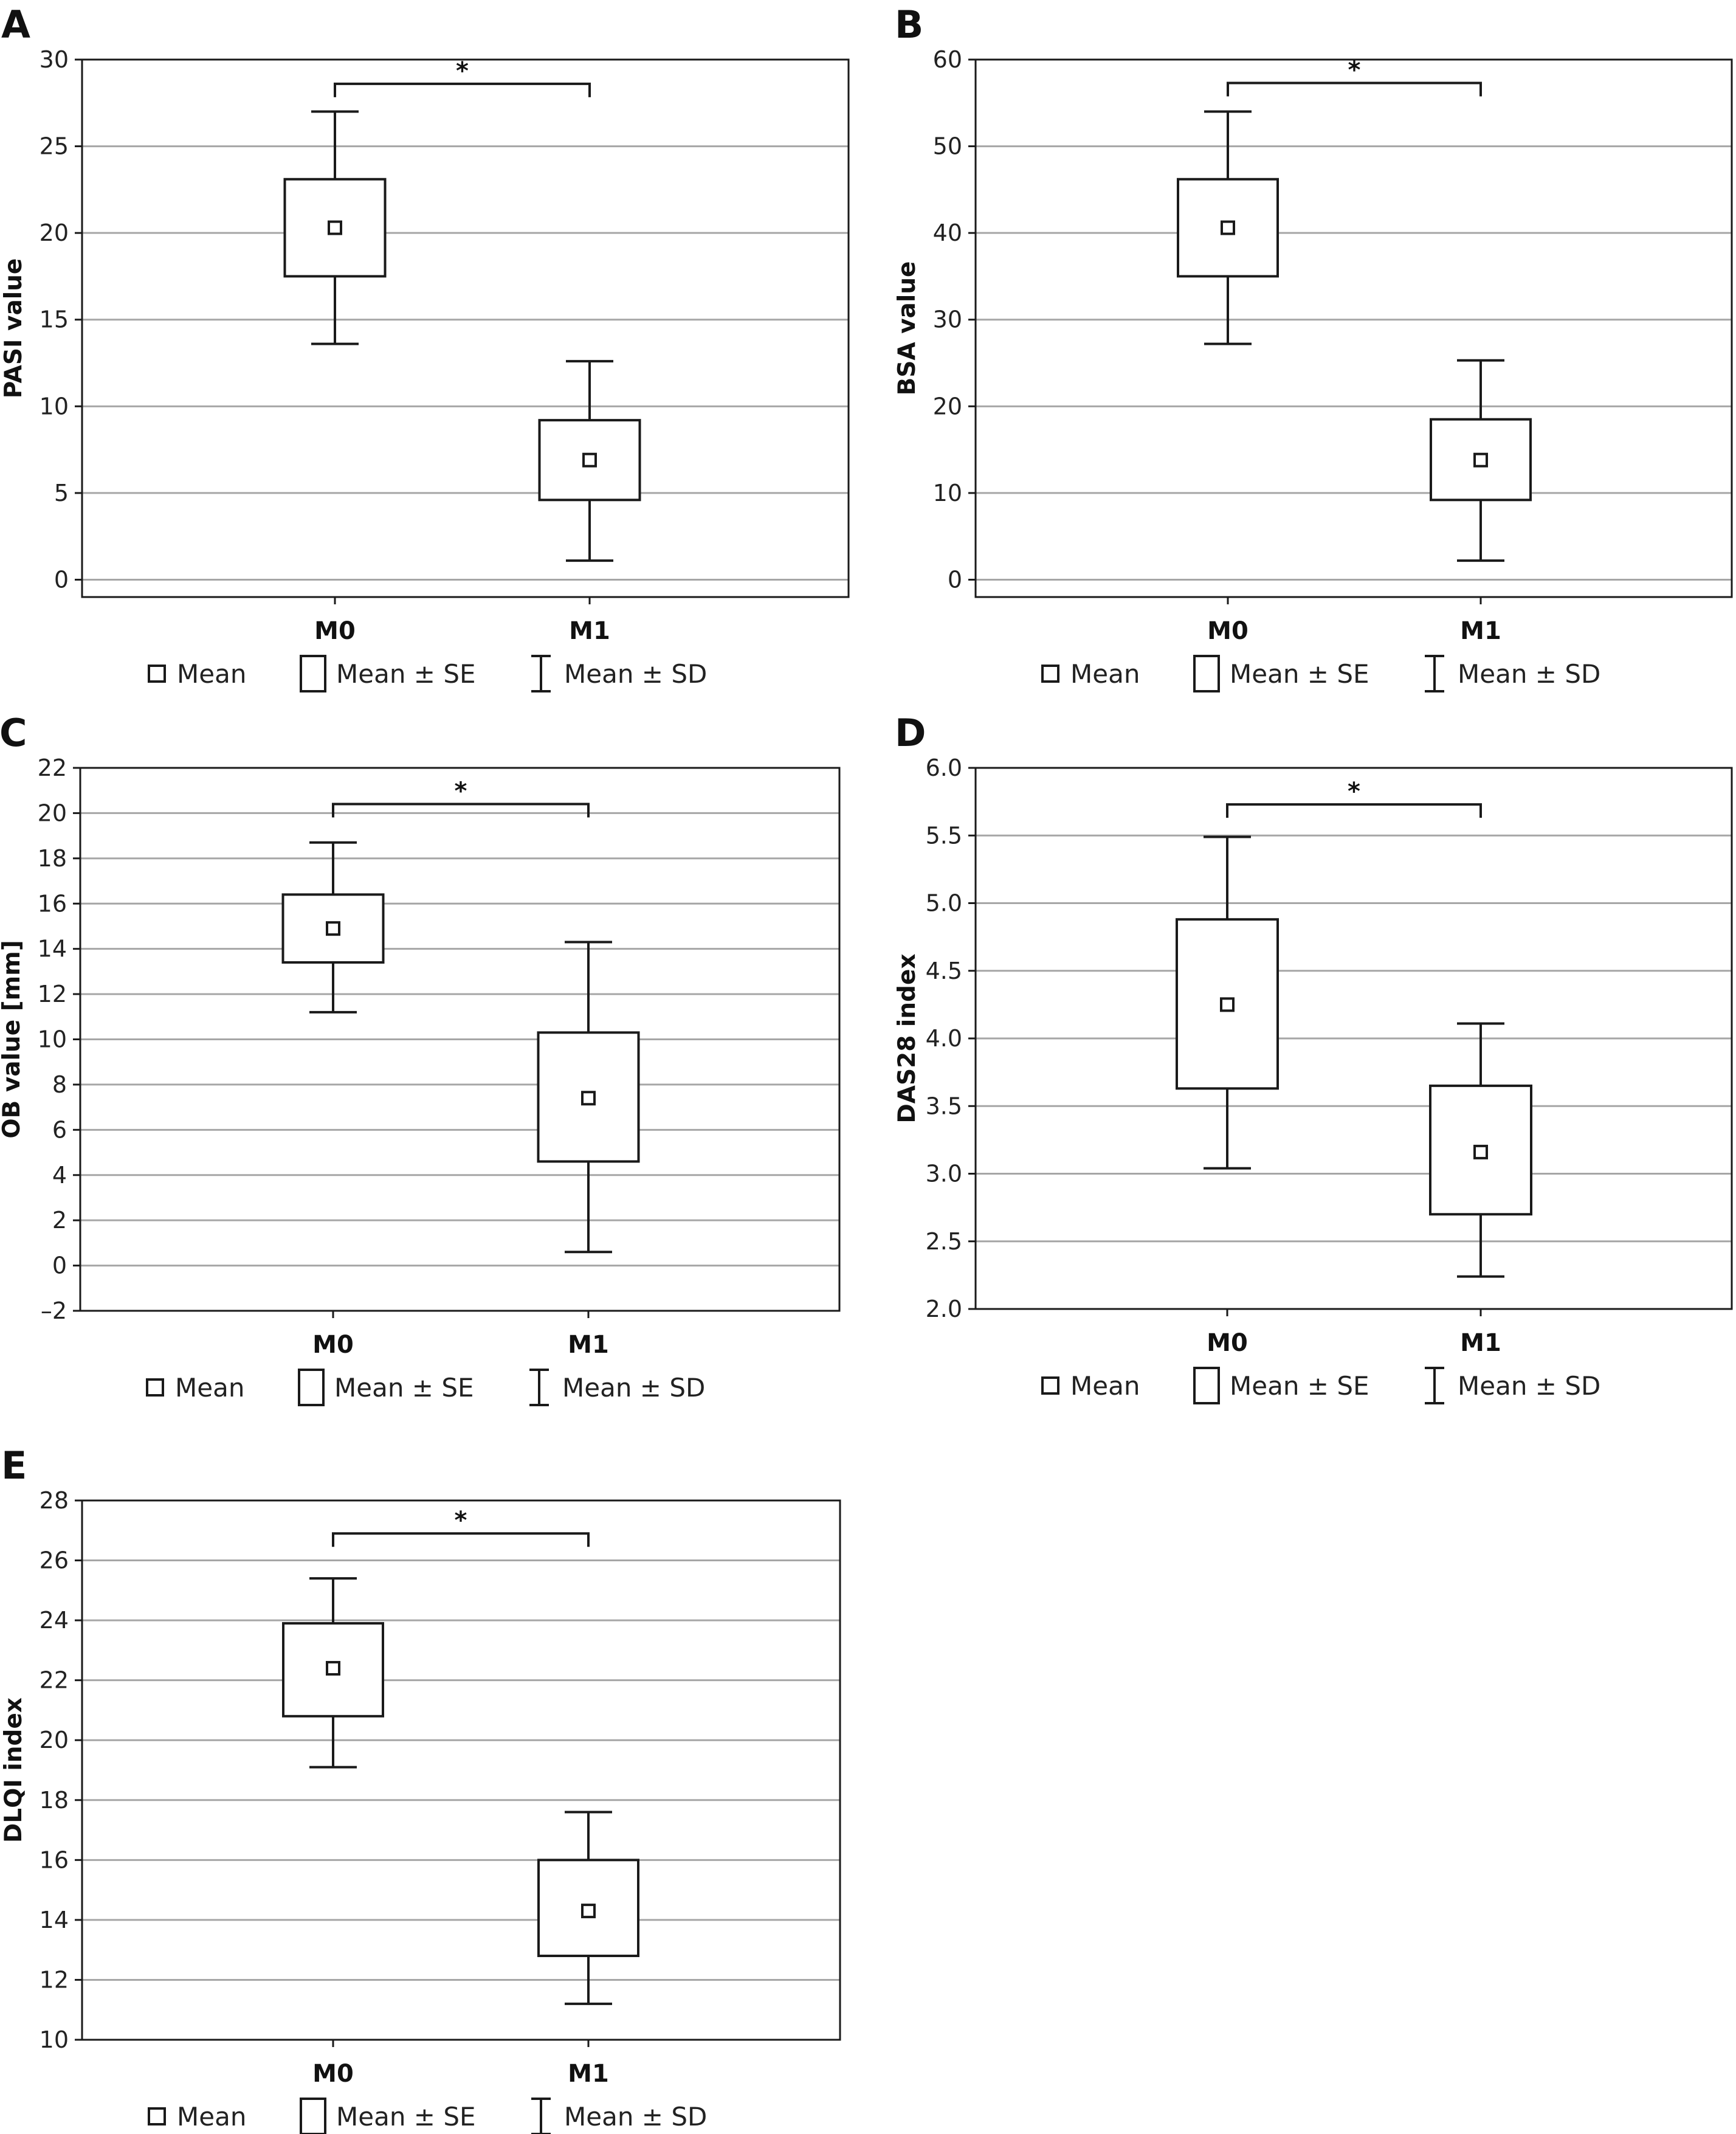 This screenshot has width=1736, height=2134. I want to click on y-tick-label: 28, so click(54, 1501).